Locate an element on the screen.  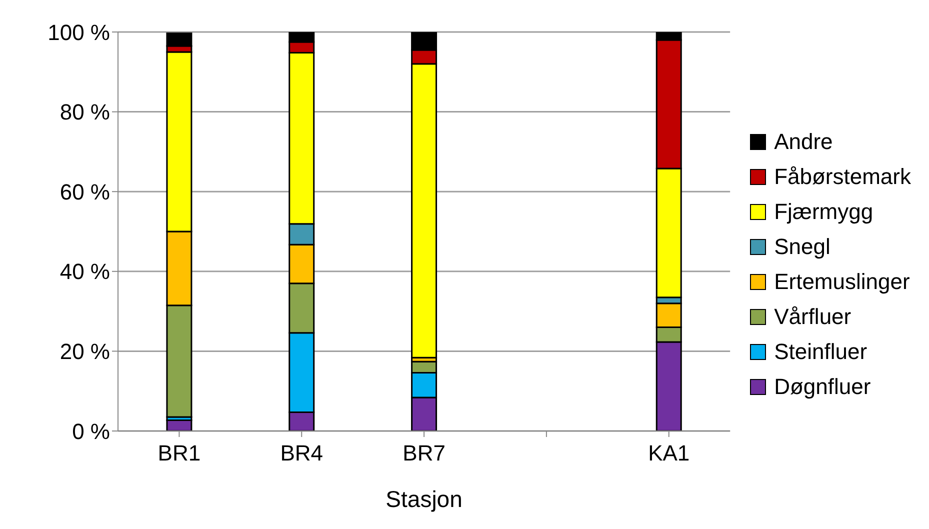
x-tick-label: BR7 is located at coordinates (424, 453).